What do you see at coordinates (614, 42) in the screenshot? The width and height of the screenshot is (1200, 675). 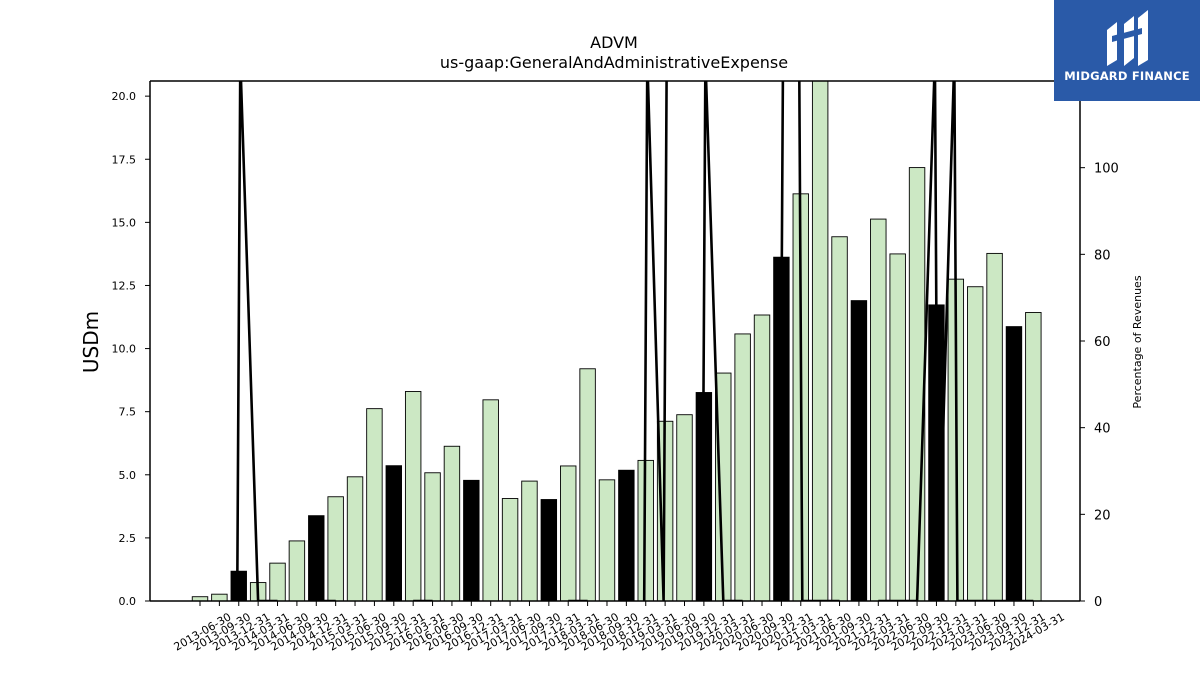 I see `chart-title: ADVM` at bounding box center [614, 42].